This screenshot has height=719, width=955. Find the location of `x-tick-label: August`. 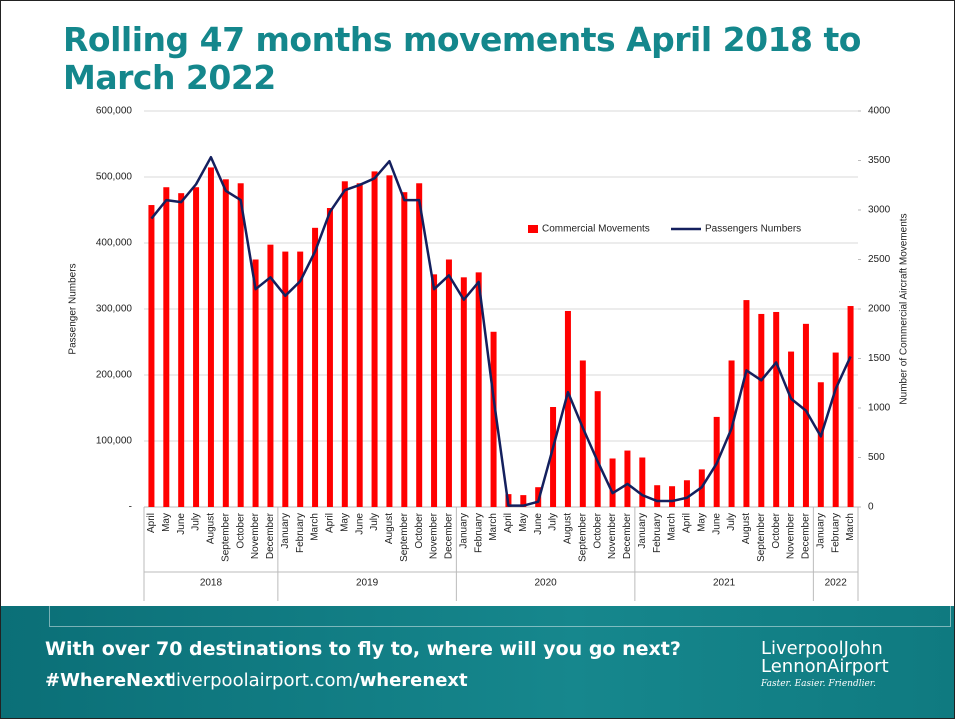

x-tick-label: August is located at coordinates (746, 528).